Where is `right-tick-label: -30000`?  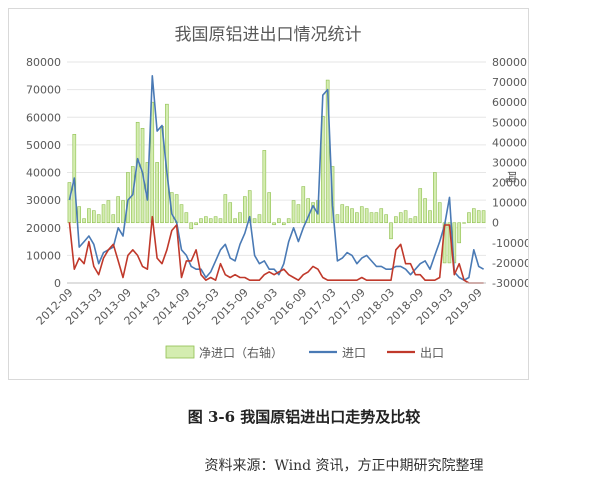 right-tick-label: -30000 is located at coordinates (510, 283).